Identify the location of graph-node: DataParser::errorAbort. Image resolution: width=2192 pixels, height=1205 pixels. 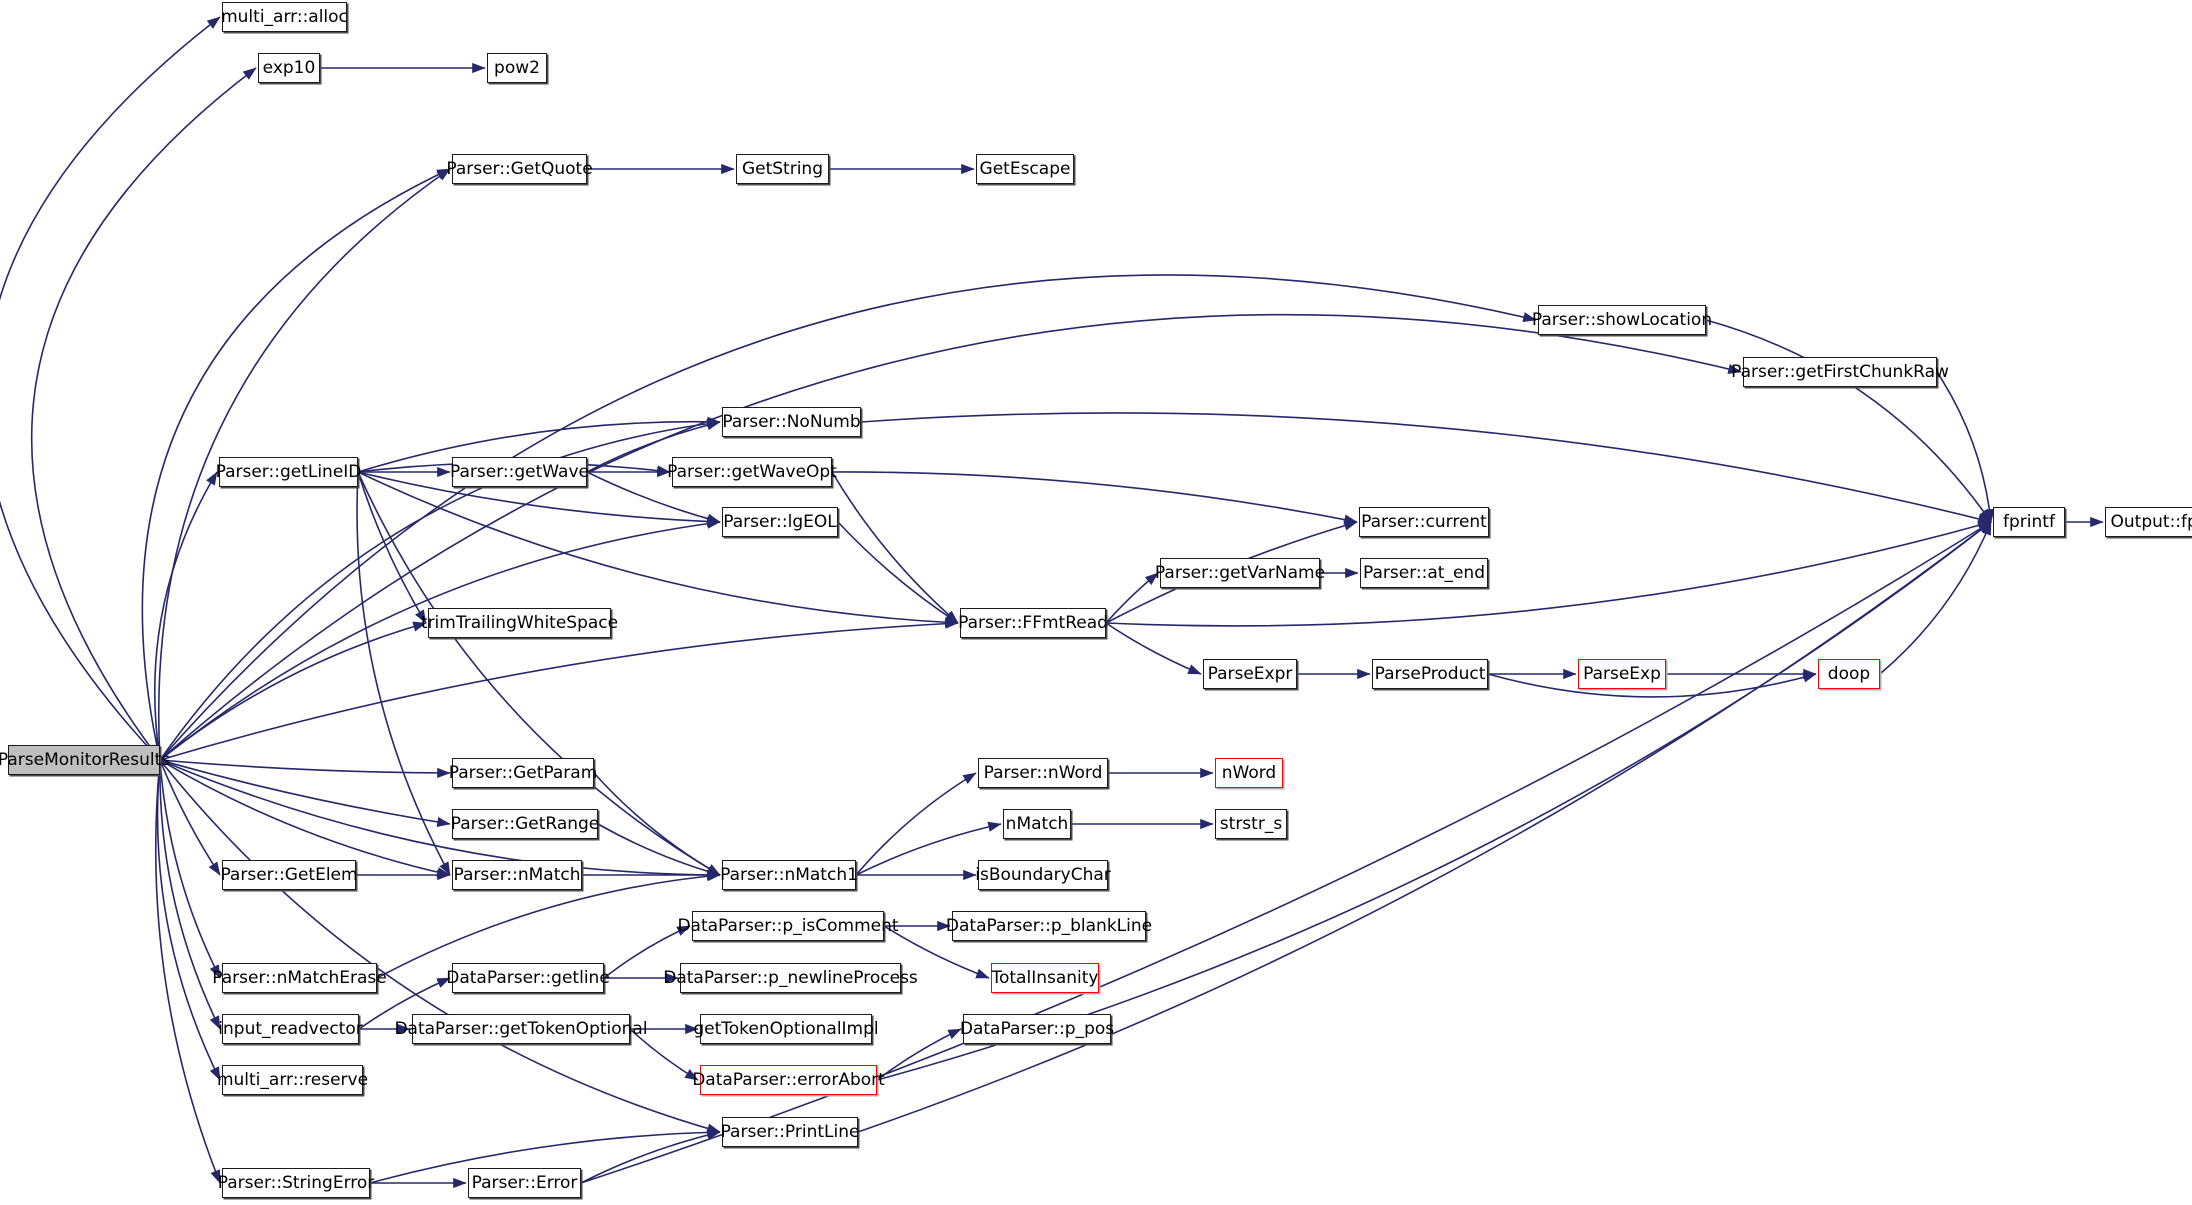
(788, 1080).